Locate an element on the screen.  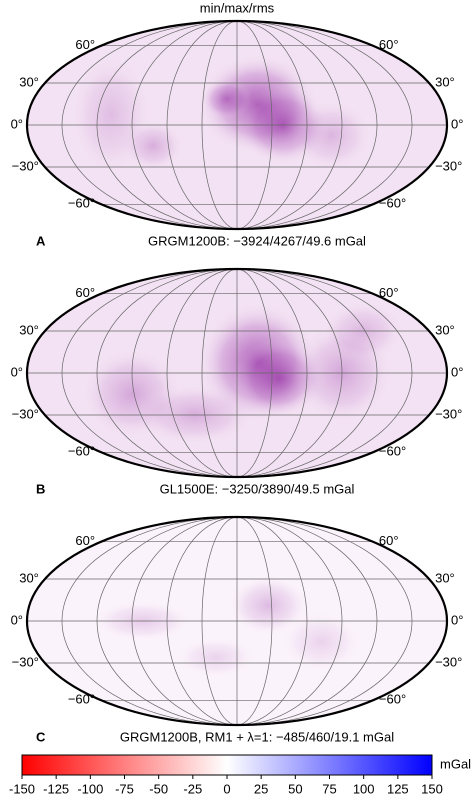
colorbar-tick-label: -150 is located at coordinates (22, 788).